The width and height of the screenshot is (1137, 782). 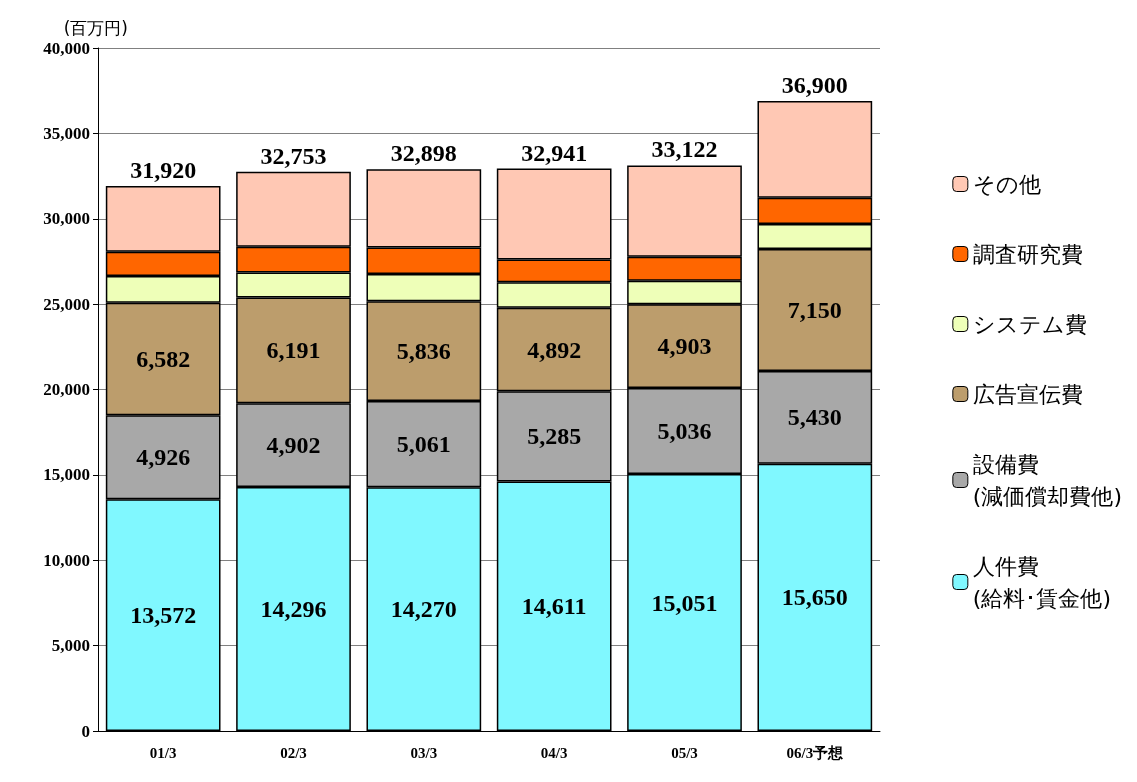 What do you see at coordinates (163, 752) in the screenshot?
I see `x-tick-label: 01/3` at bounding box center [163, 752].